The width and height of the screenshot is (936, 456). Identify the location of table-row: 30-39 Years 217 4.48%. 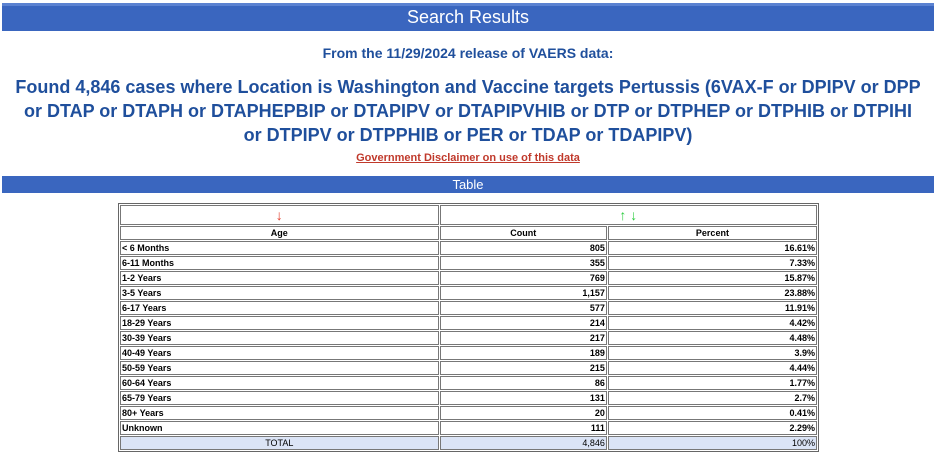
(468, 338).